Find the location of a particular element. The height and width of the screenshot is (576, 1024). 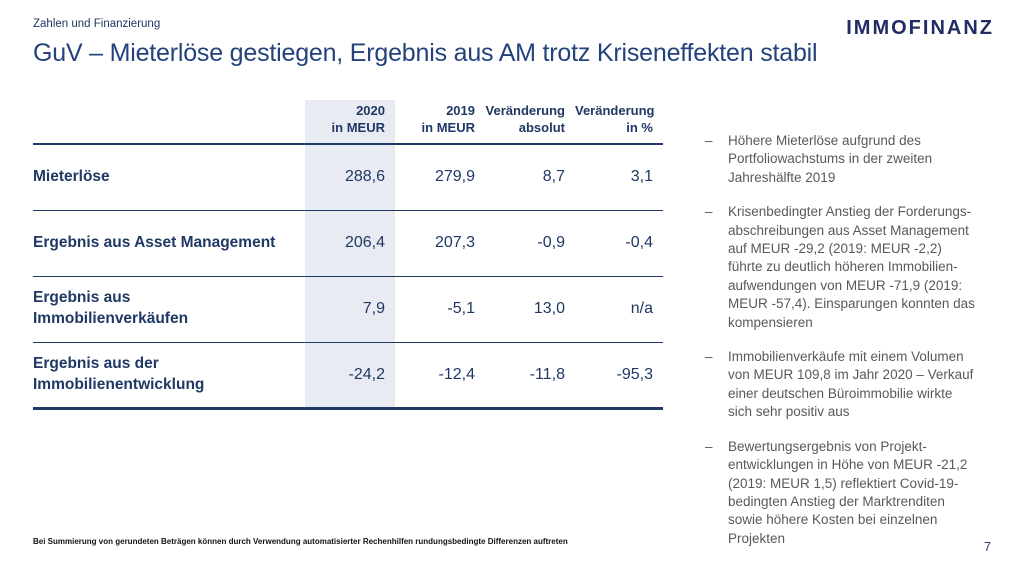

cell-value: 8,7 is located at coordinates (553, 177).